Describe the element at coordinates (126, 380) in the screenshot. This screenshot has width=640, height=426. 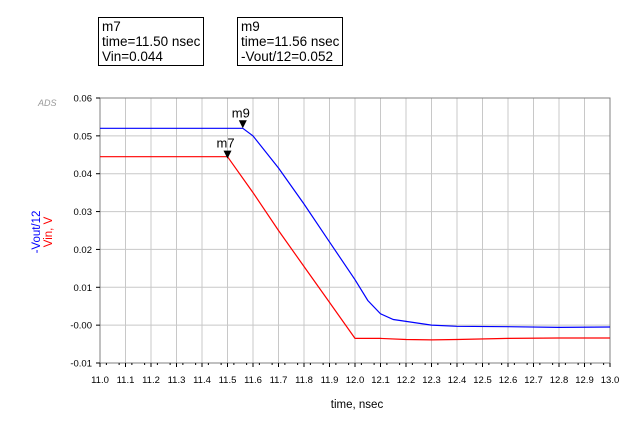
I see `x-tick-label: 11.1` at that location.